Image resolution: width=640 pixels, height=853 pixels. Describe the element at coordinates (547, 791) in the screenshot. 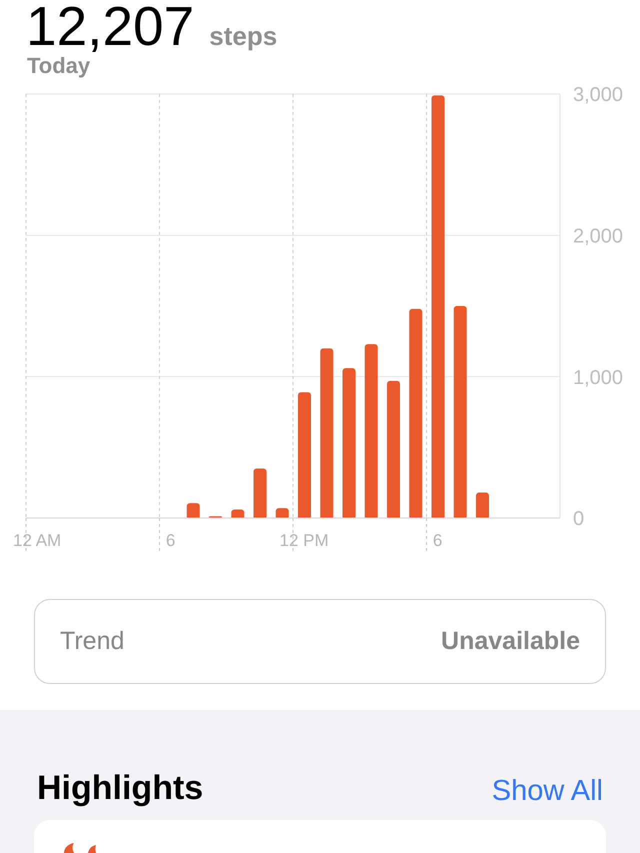

I see `text: Show All` at that location.